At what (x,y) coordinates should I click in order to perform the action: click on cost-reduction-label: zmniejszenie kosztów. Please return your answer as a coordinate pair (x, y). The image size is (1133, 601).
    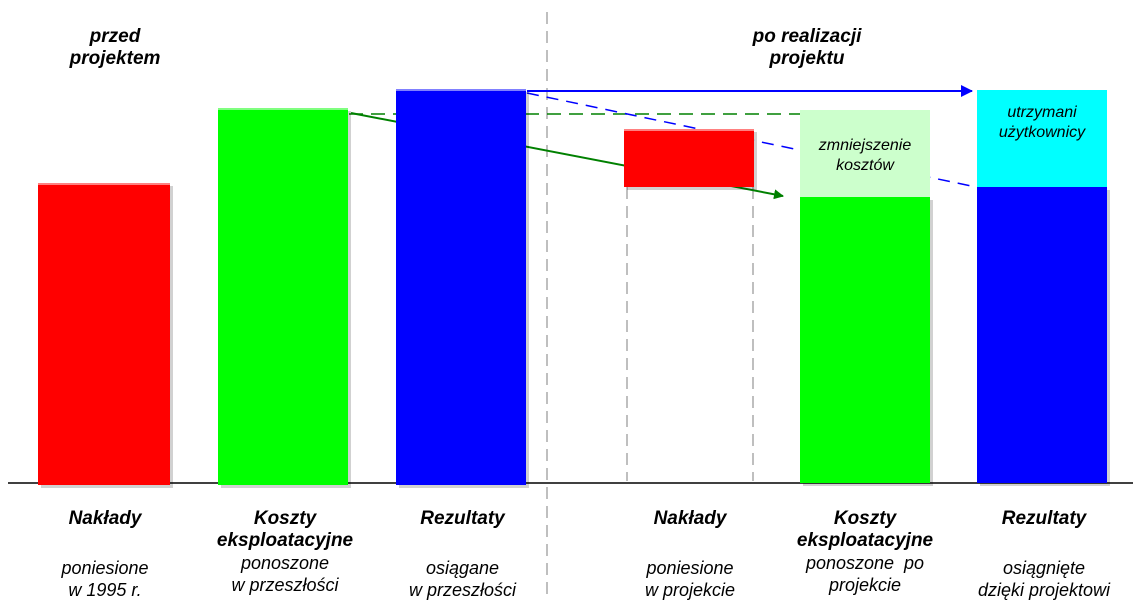
    Looking at the image, I should click on (865, 156).